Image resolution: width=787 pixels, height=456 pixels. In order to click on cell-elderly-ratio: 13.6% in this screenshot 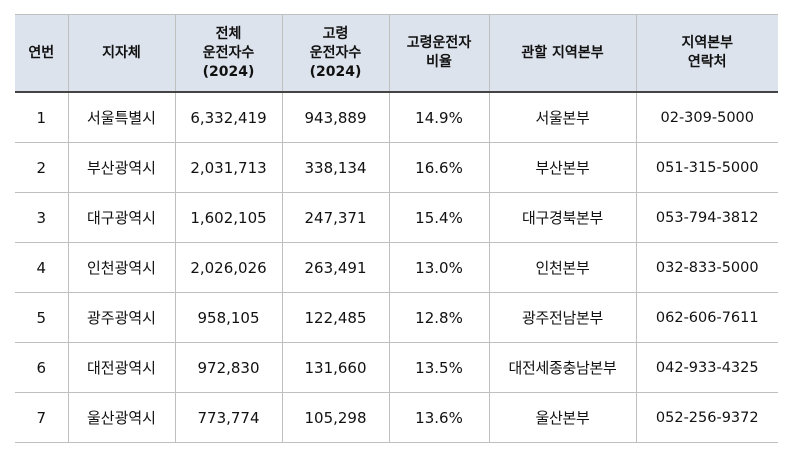, I will do `click(439, 417)`.